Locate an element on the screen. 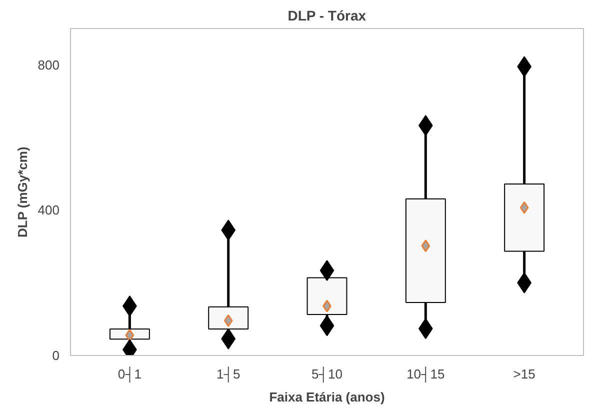  y-axis-title: DLP (mGy*cm) is located at coordinates (22, 192).